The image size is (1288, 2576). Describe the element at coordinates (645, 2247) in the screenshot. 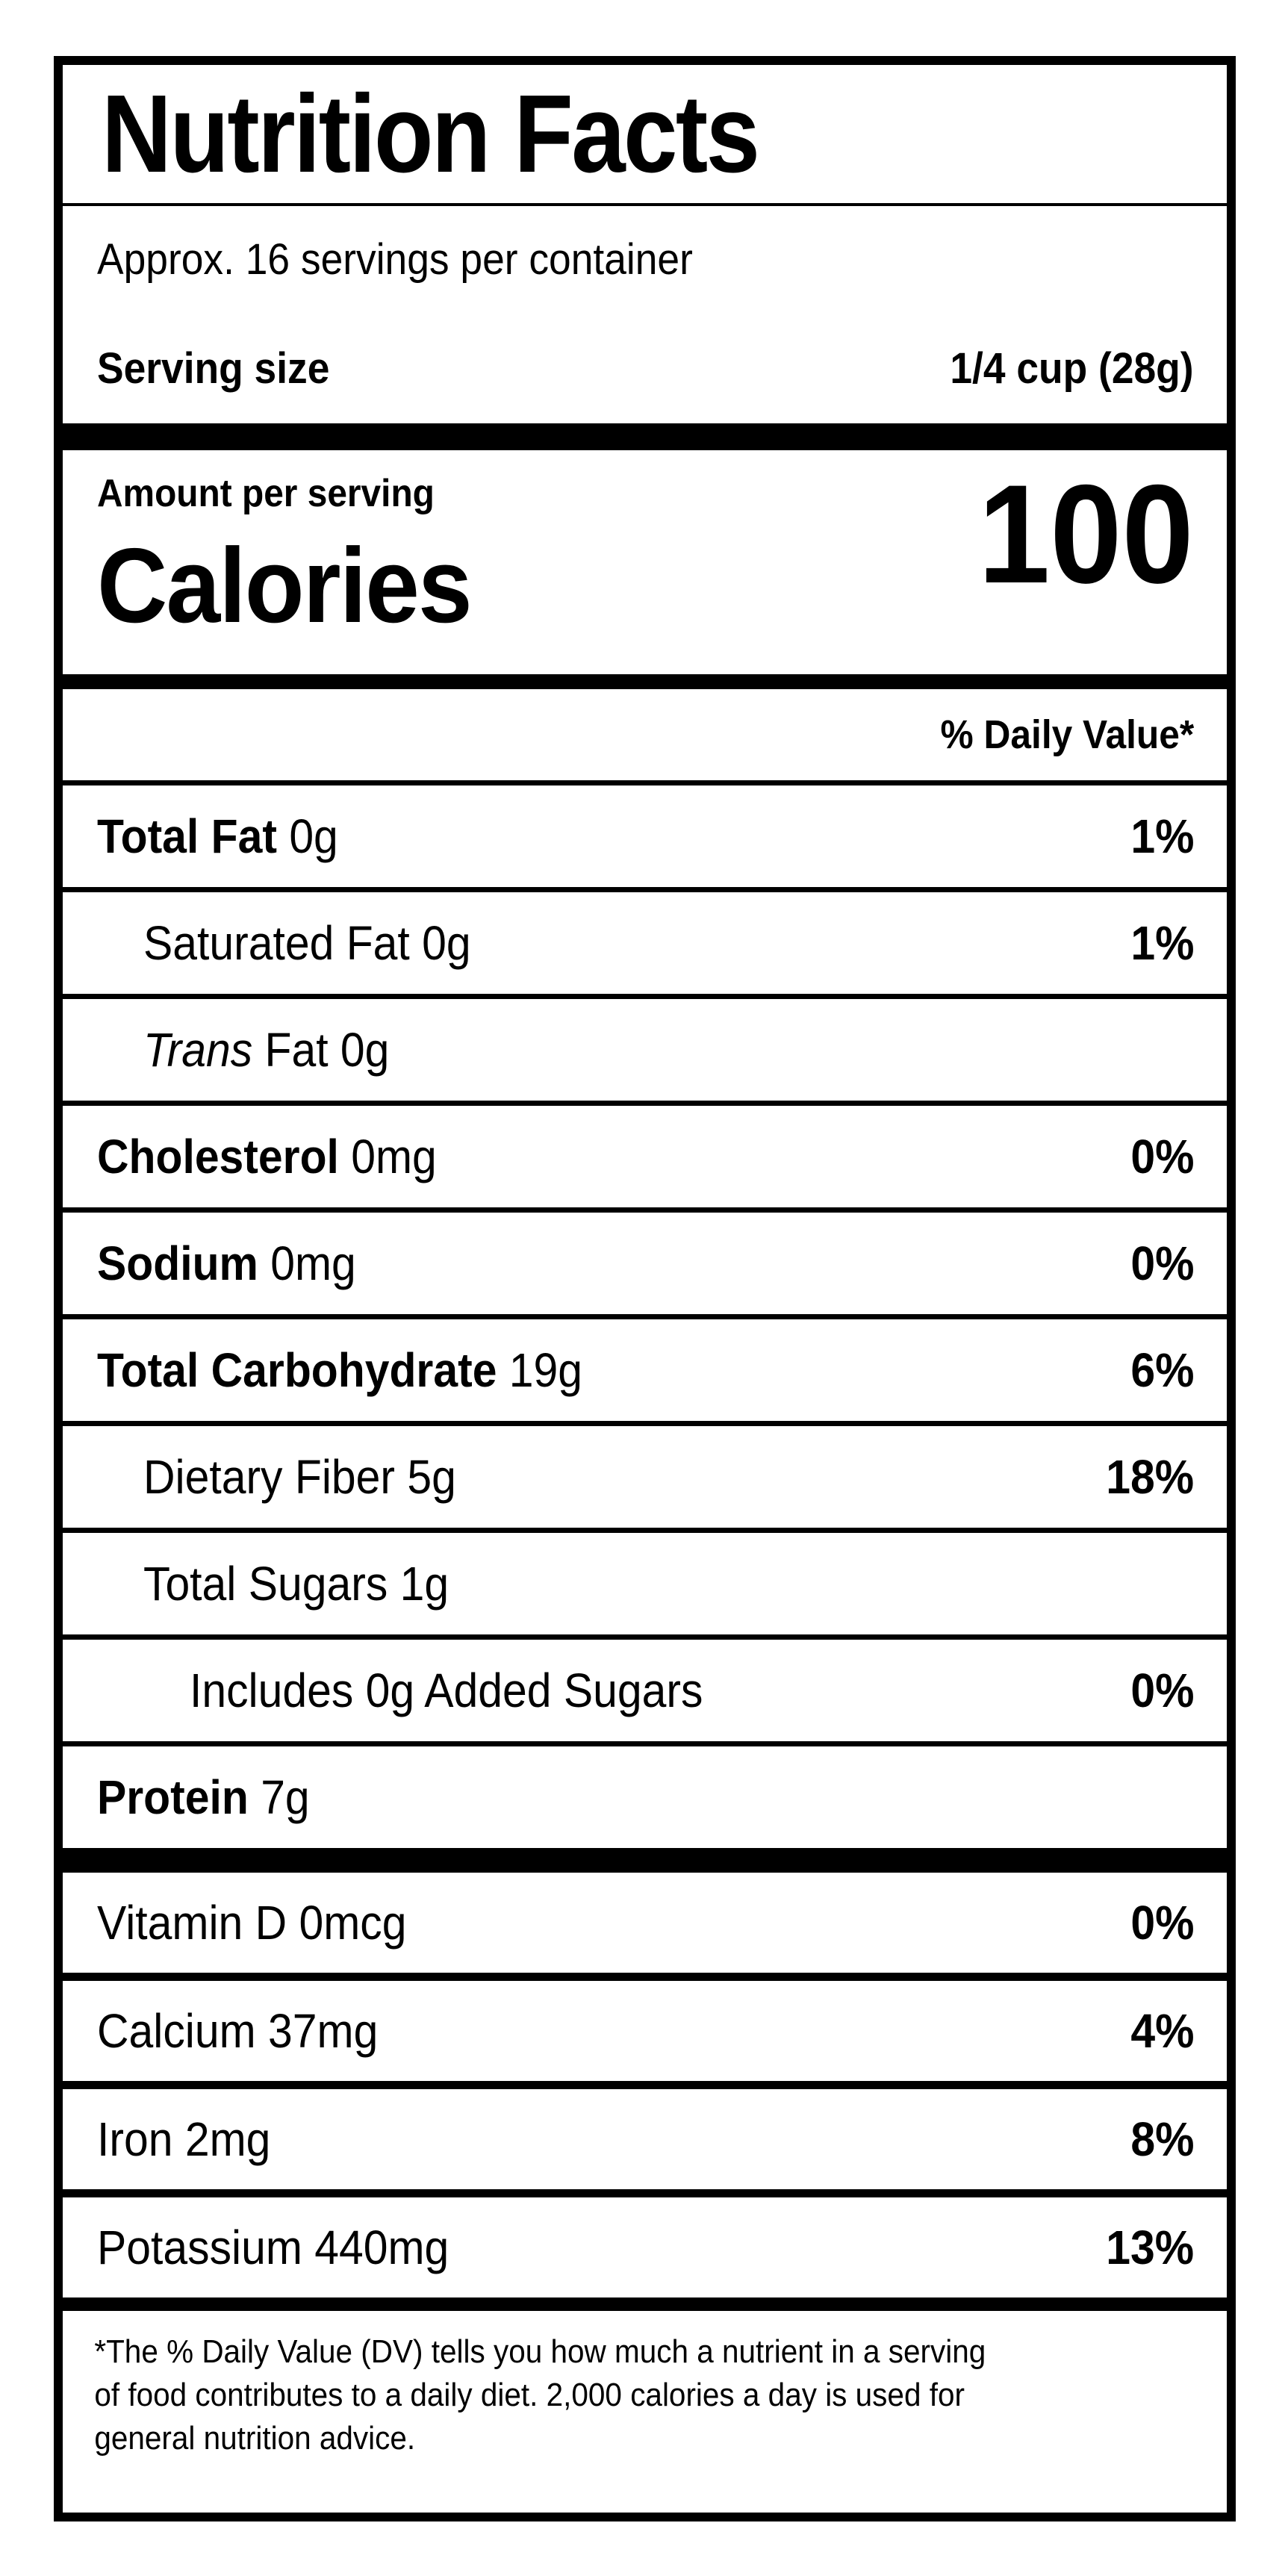

I see `vitamin-row-potassium: Potassium 440mg 13%` at that location.